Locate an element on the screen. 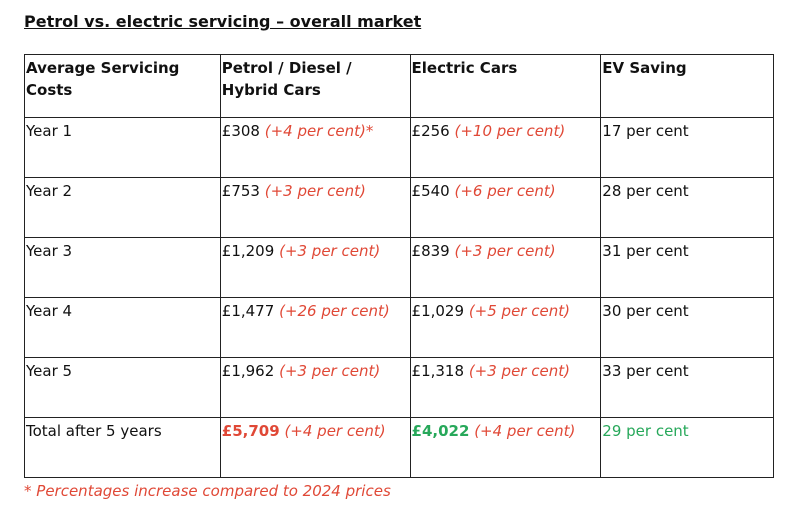 This screenshot has width=800, height=510. ev-saving-cell: 30 per cent is located at coordinates (687, 327).